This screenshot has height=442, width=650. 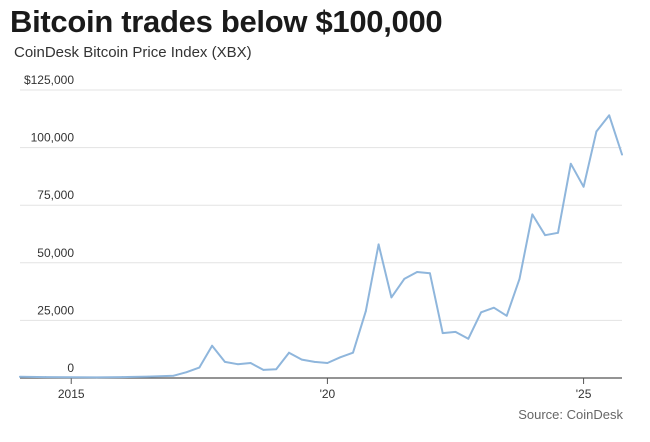 What do you see at coordinates (328, 394) in the screenshot?
I see `x-tick-label: '20` at bounding box center [328, 394].